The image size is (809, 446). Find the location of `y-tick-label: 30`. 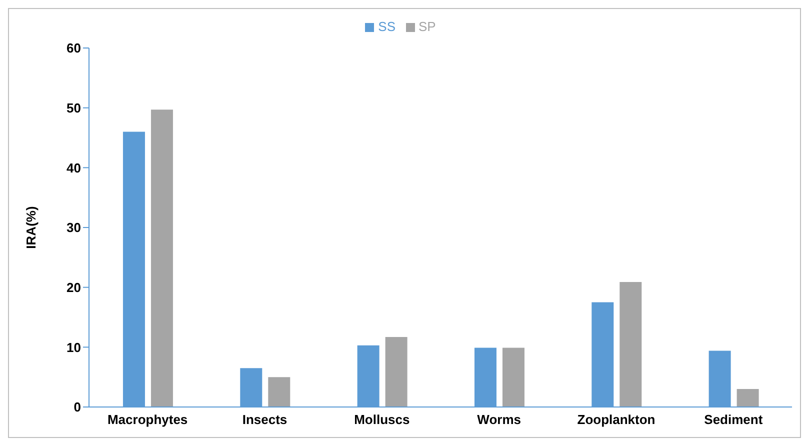

y-tick-label: 30 is located at coordinates (73, 228).